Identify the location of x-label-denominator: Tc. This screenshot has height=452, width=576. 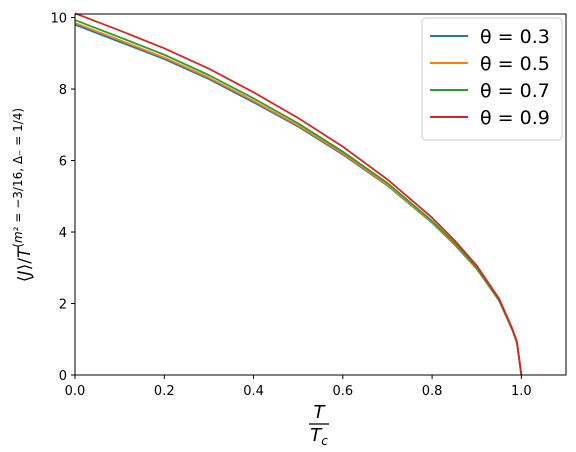
(319, 436).